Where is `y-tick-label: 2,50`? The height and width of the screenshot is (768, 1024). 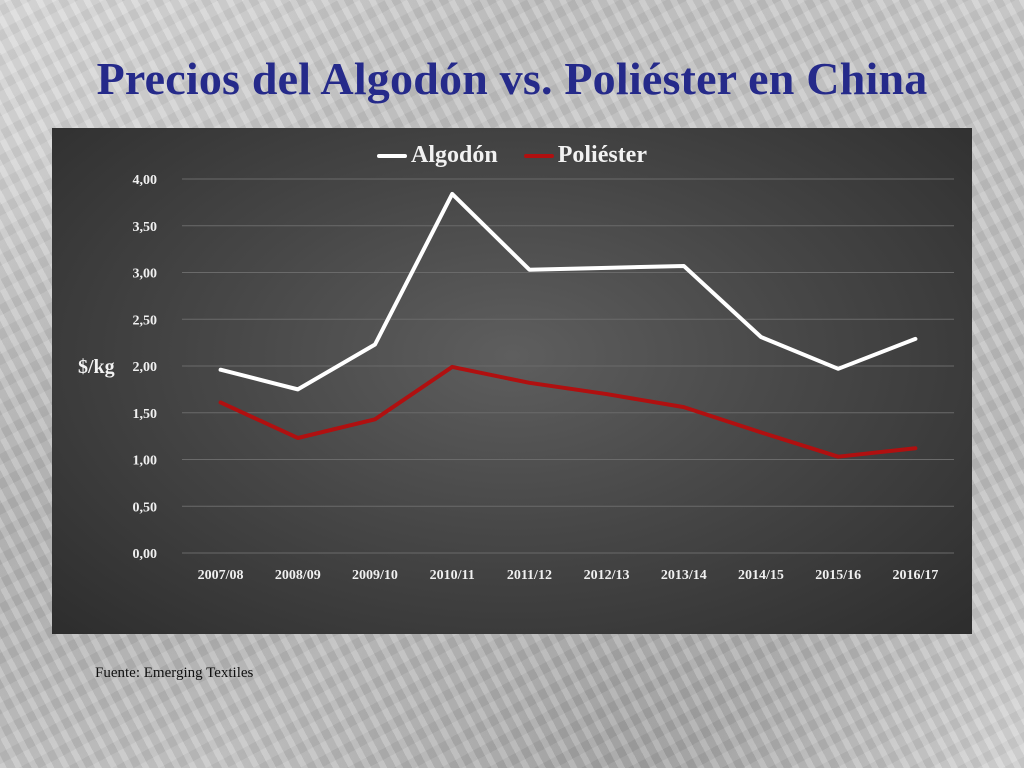 y-tick-label: 2,50 is located at coordinates (145, 320).